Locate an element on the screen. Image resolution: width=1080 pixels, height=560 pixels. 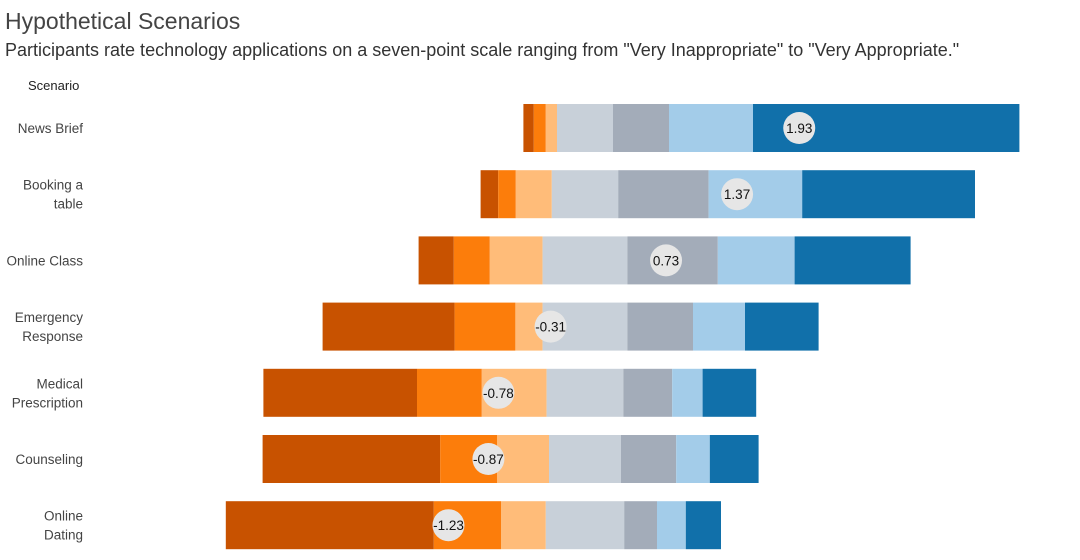
category-label: Emergency is located at coordinates (49, 317).